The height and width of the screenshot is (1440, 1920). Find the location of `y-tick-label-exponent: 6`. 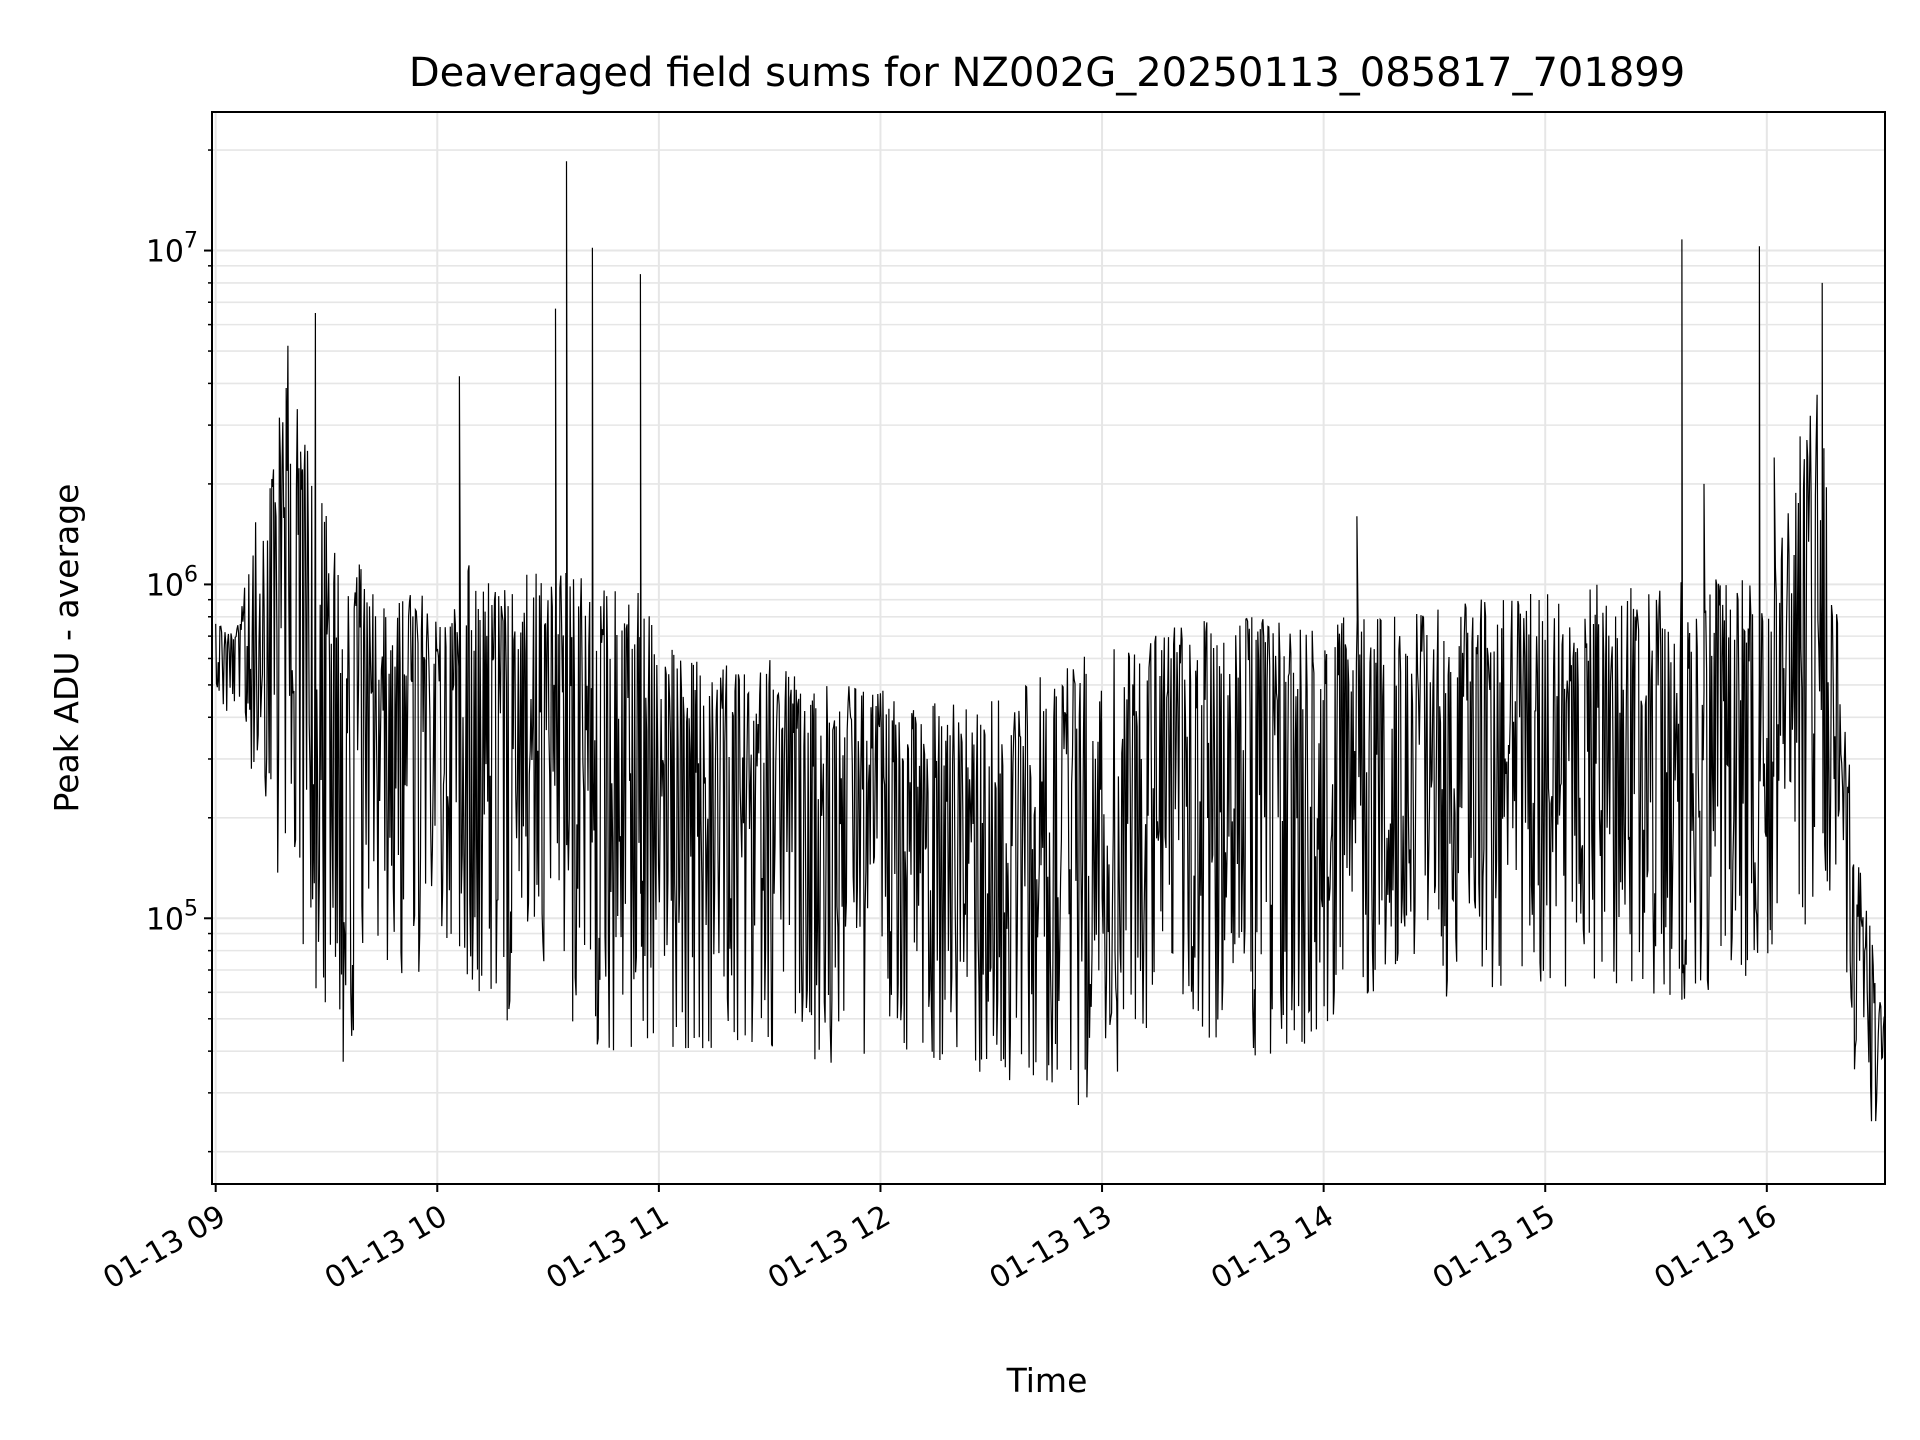

y-tick-label-exponent: 6 is located at coordinates (191, 574).